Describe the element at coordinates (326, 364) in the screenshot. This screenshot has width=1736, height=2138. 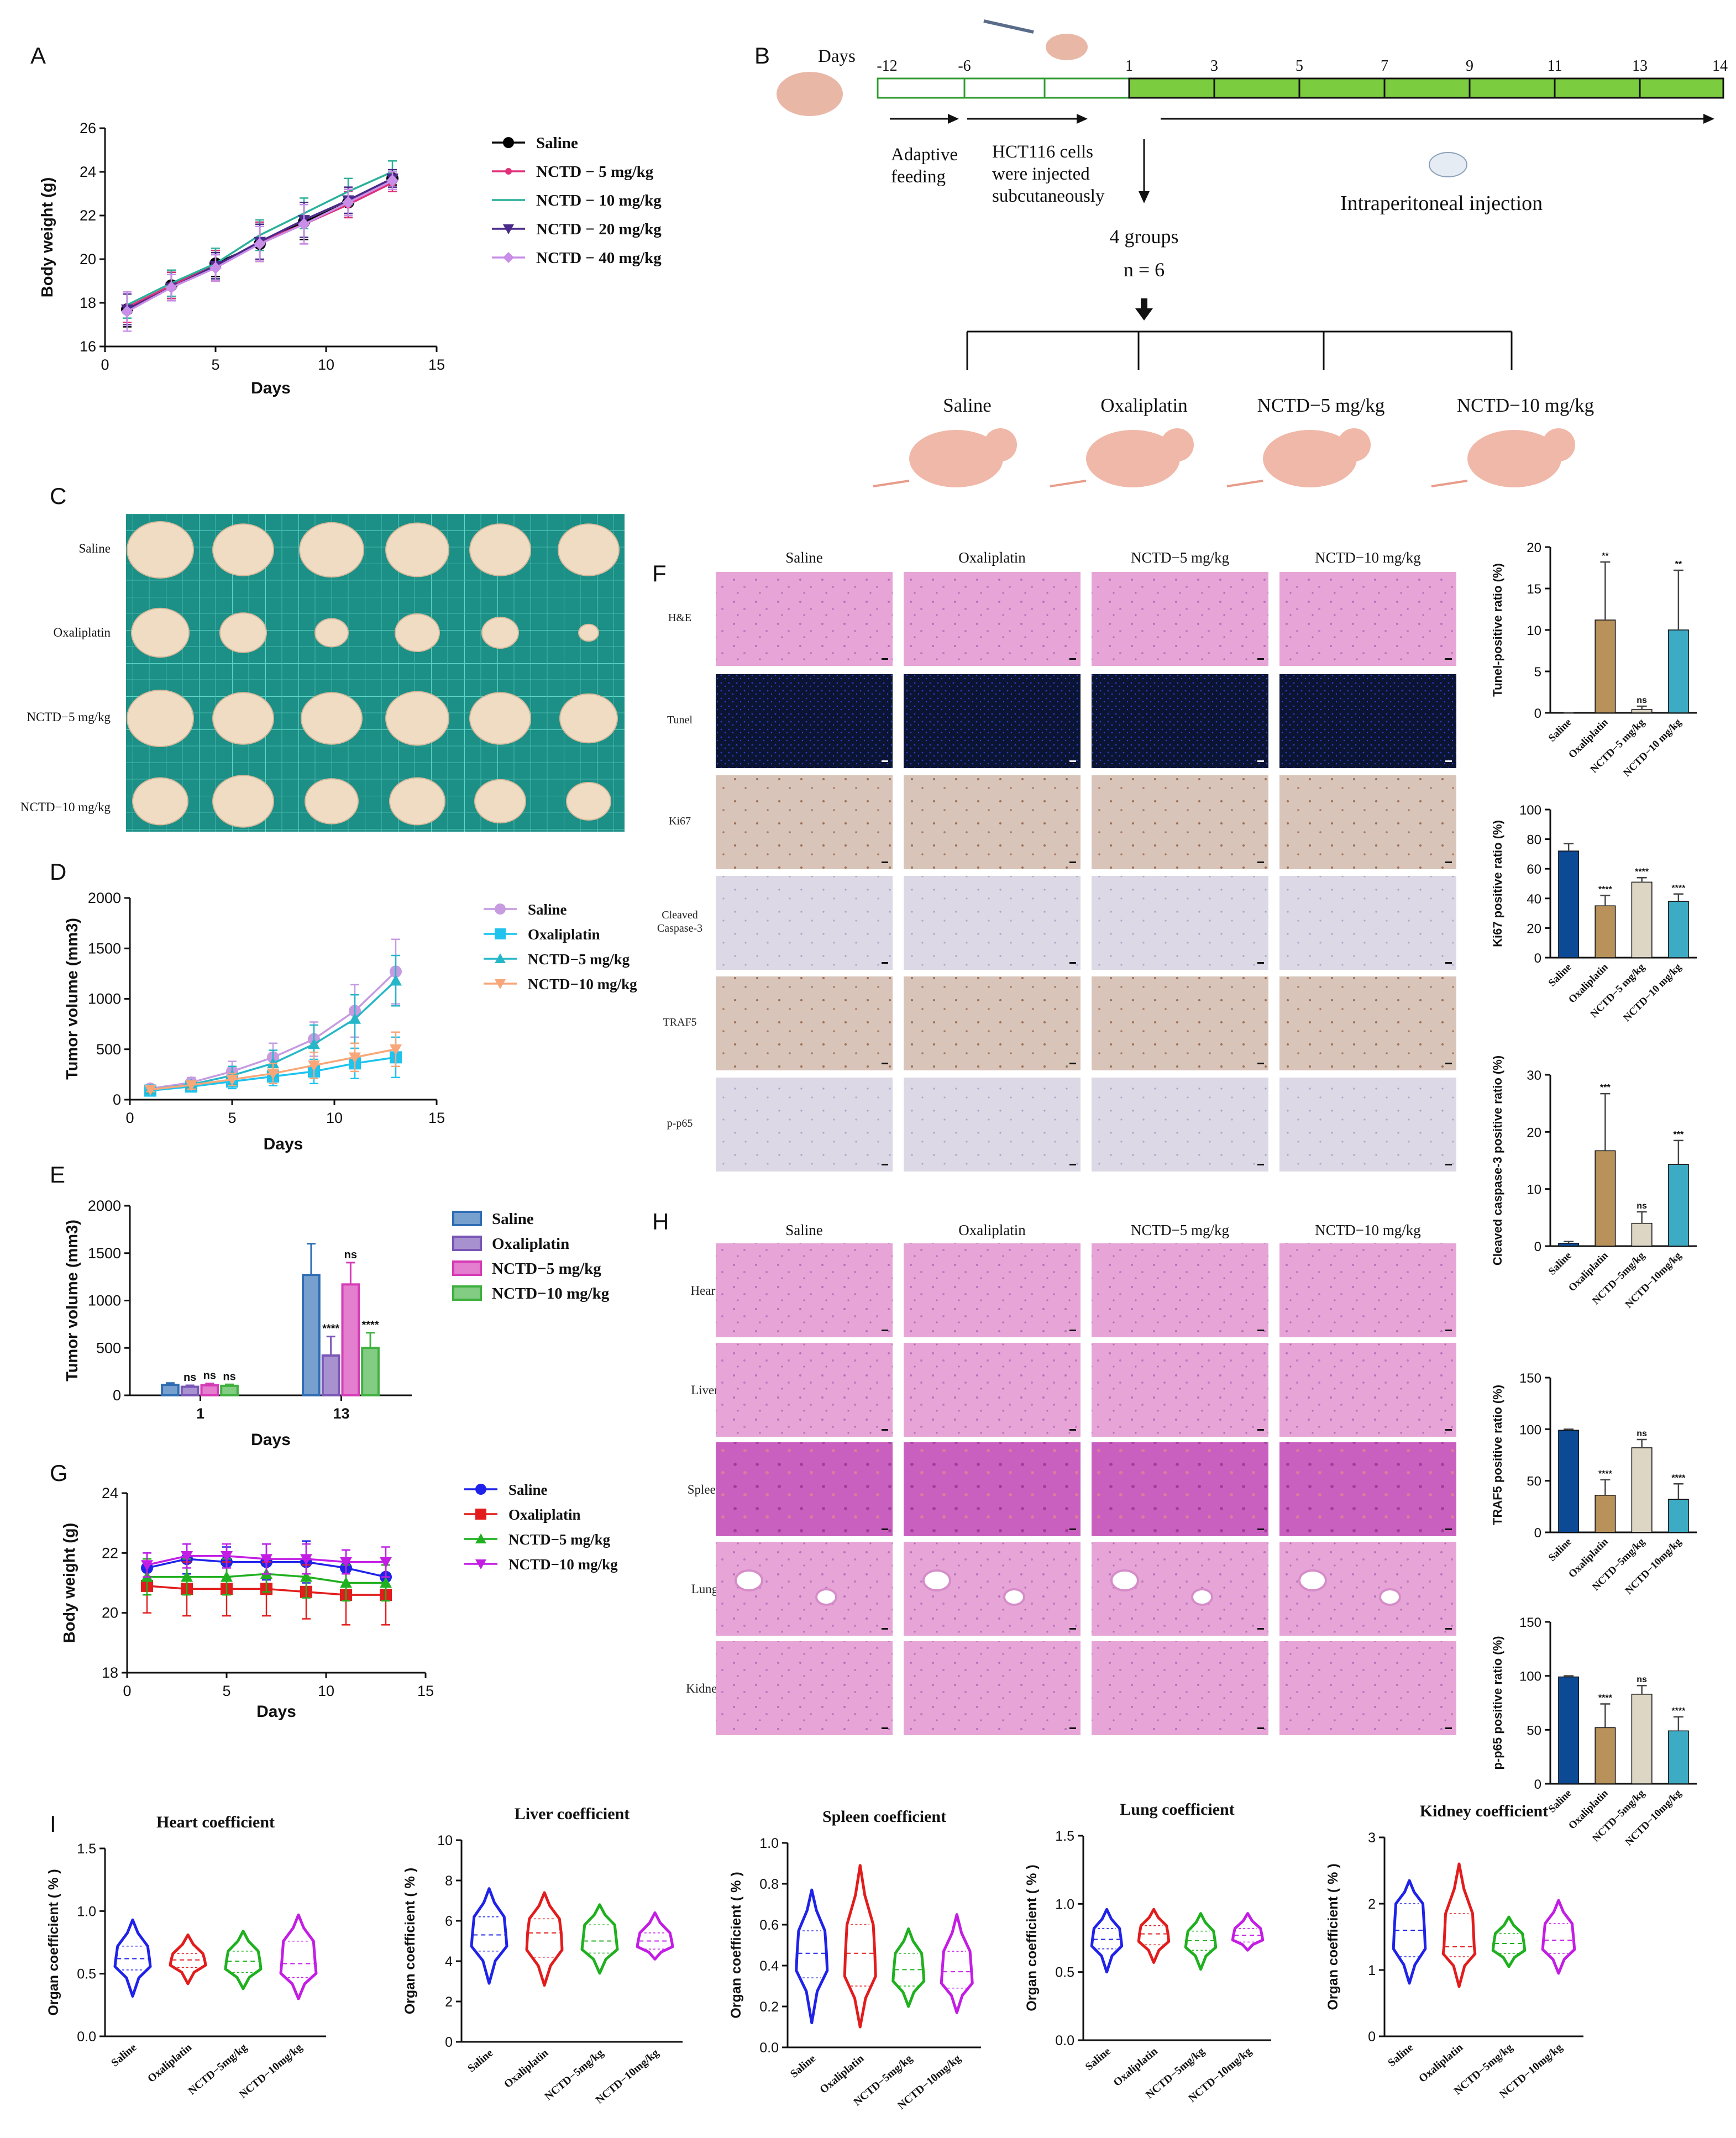
I see `x-tick-label: 10` at that location.